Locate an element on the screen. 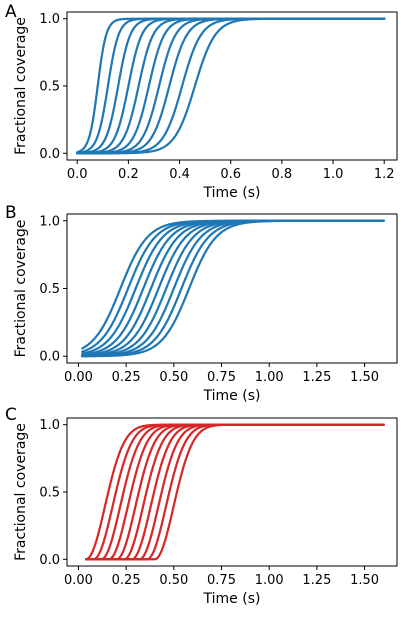  panel-label: A is located at coordinates (11, 12).